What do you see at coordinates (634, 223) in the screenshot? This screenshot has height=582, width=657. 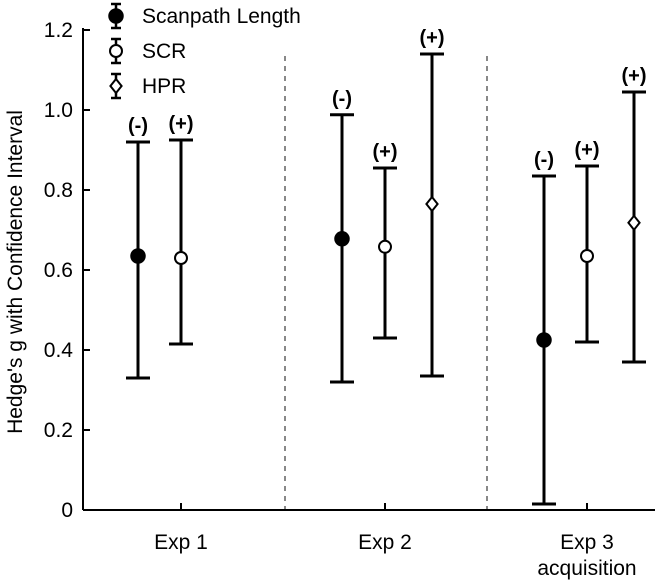 I see `point-exp-3-hpr` at bounding box center [634, 223].